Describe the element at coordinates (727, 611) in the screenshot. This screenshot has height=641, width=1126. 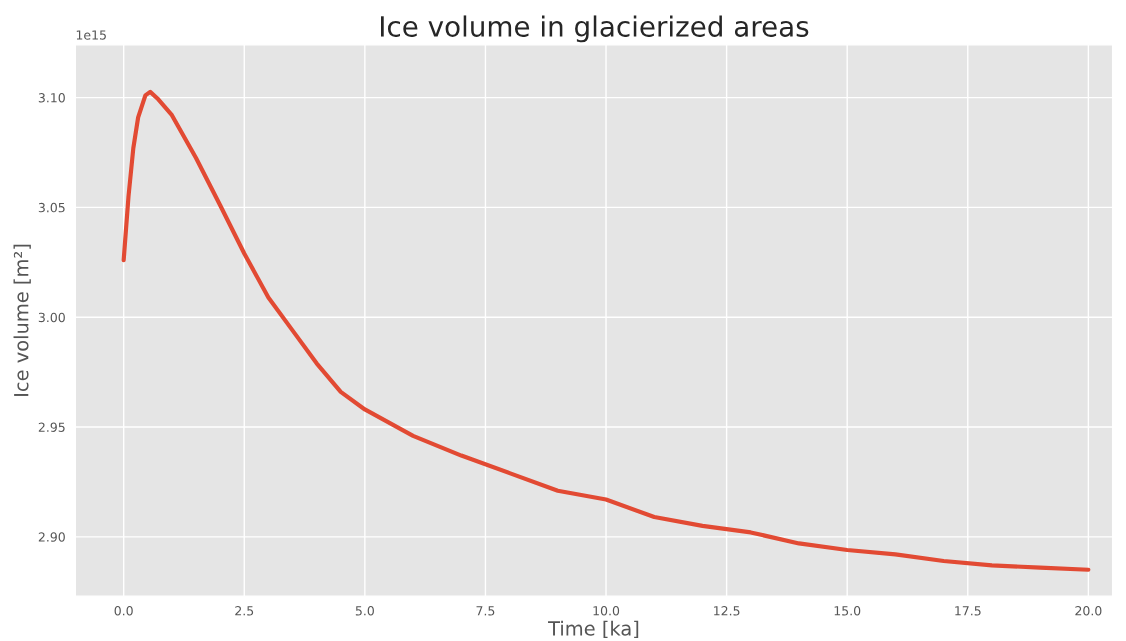
I see `x-tick-label: 12.5` at that location.